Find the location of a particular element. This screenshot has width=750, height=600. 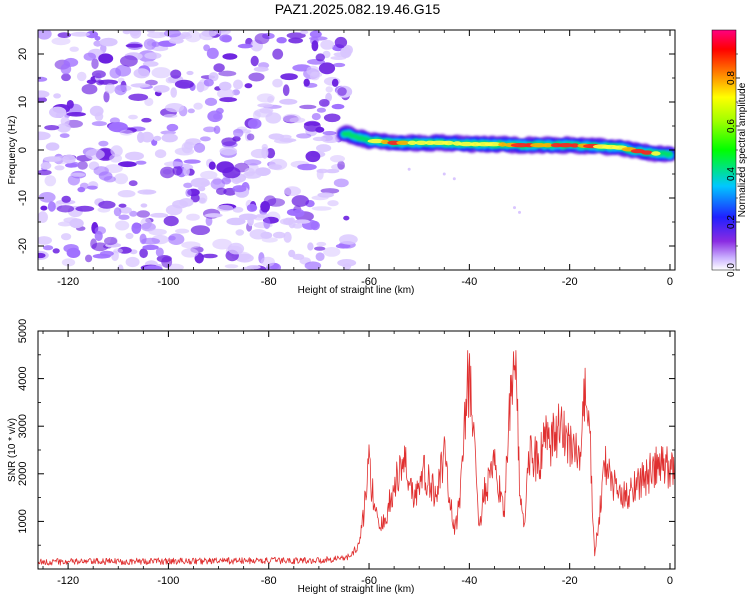

colorbar-ticks: 0.0 0.2 0.4 0.6 0.8 is located at coordinates (733, 165).